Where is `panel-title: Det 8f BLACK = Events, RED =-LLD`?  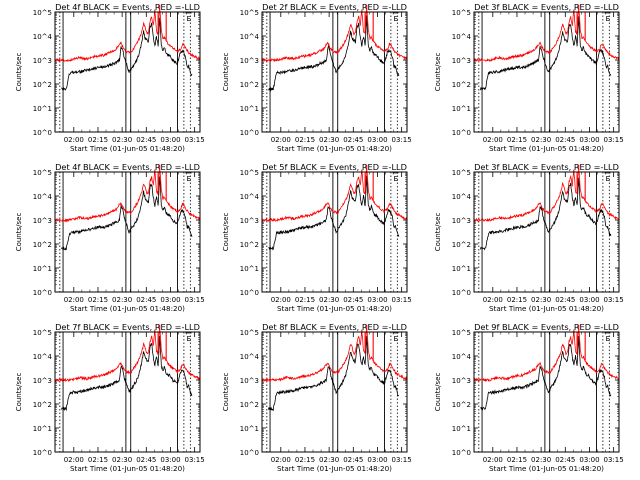 panel-title: Det 8f BLACK = Events, RED =-LLD is located at coordinates (334, 327).